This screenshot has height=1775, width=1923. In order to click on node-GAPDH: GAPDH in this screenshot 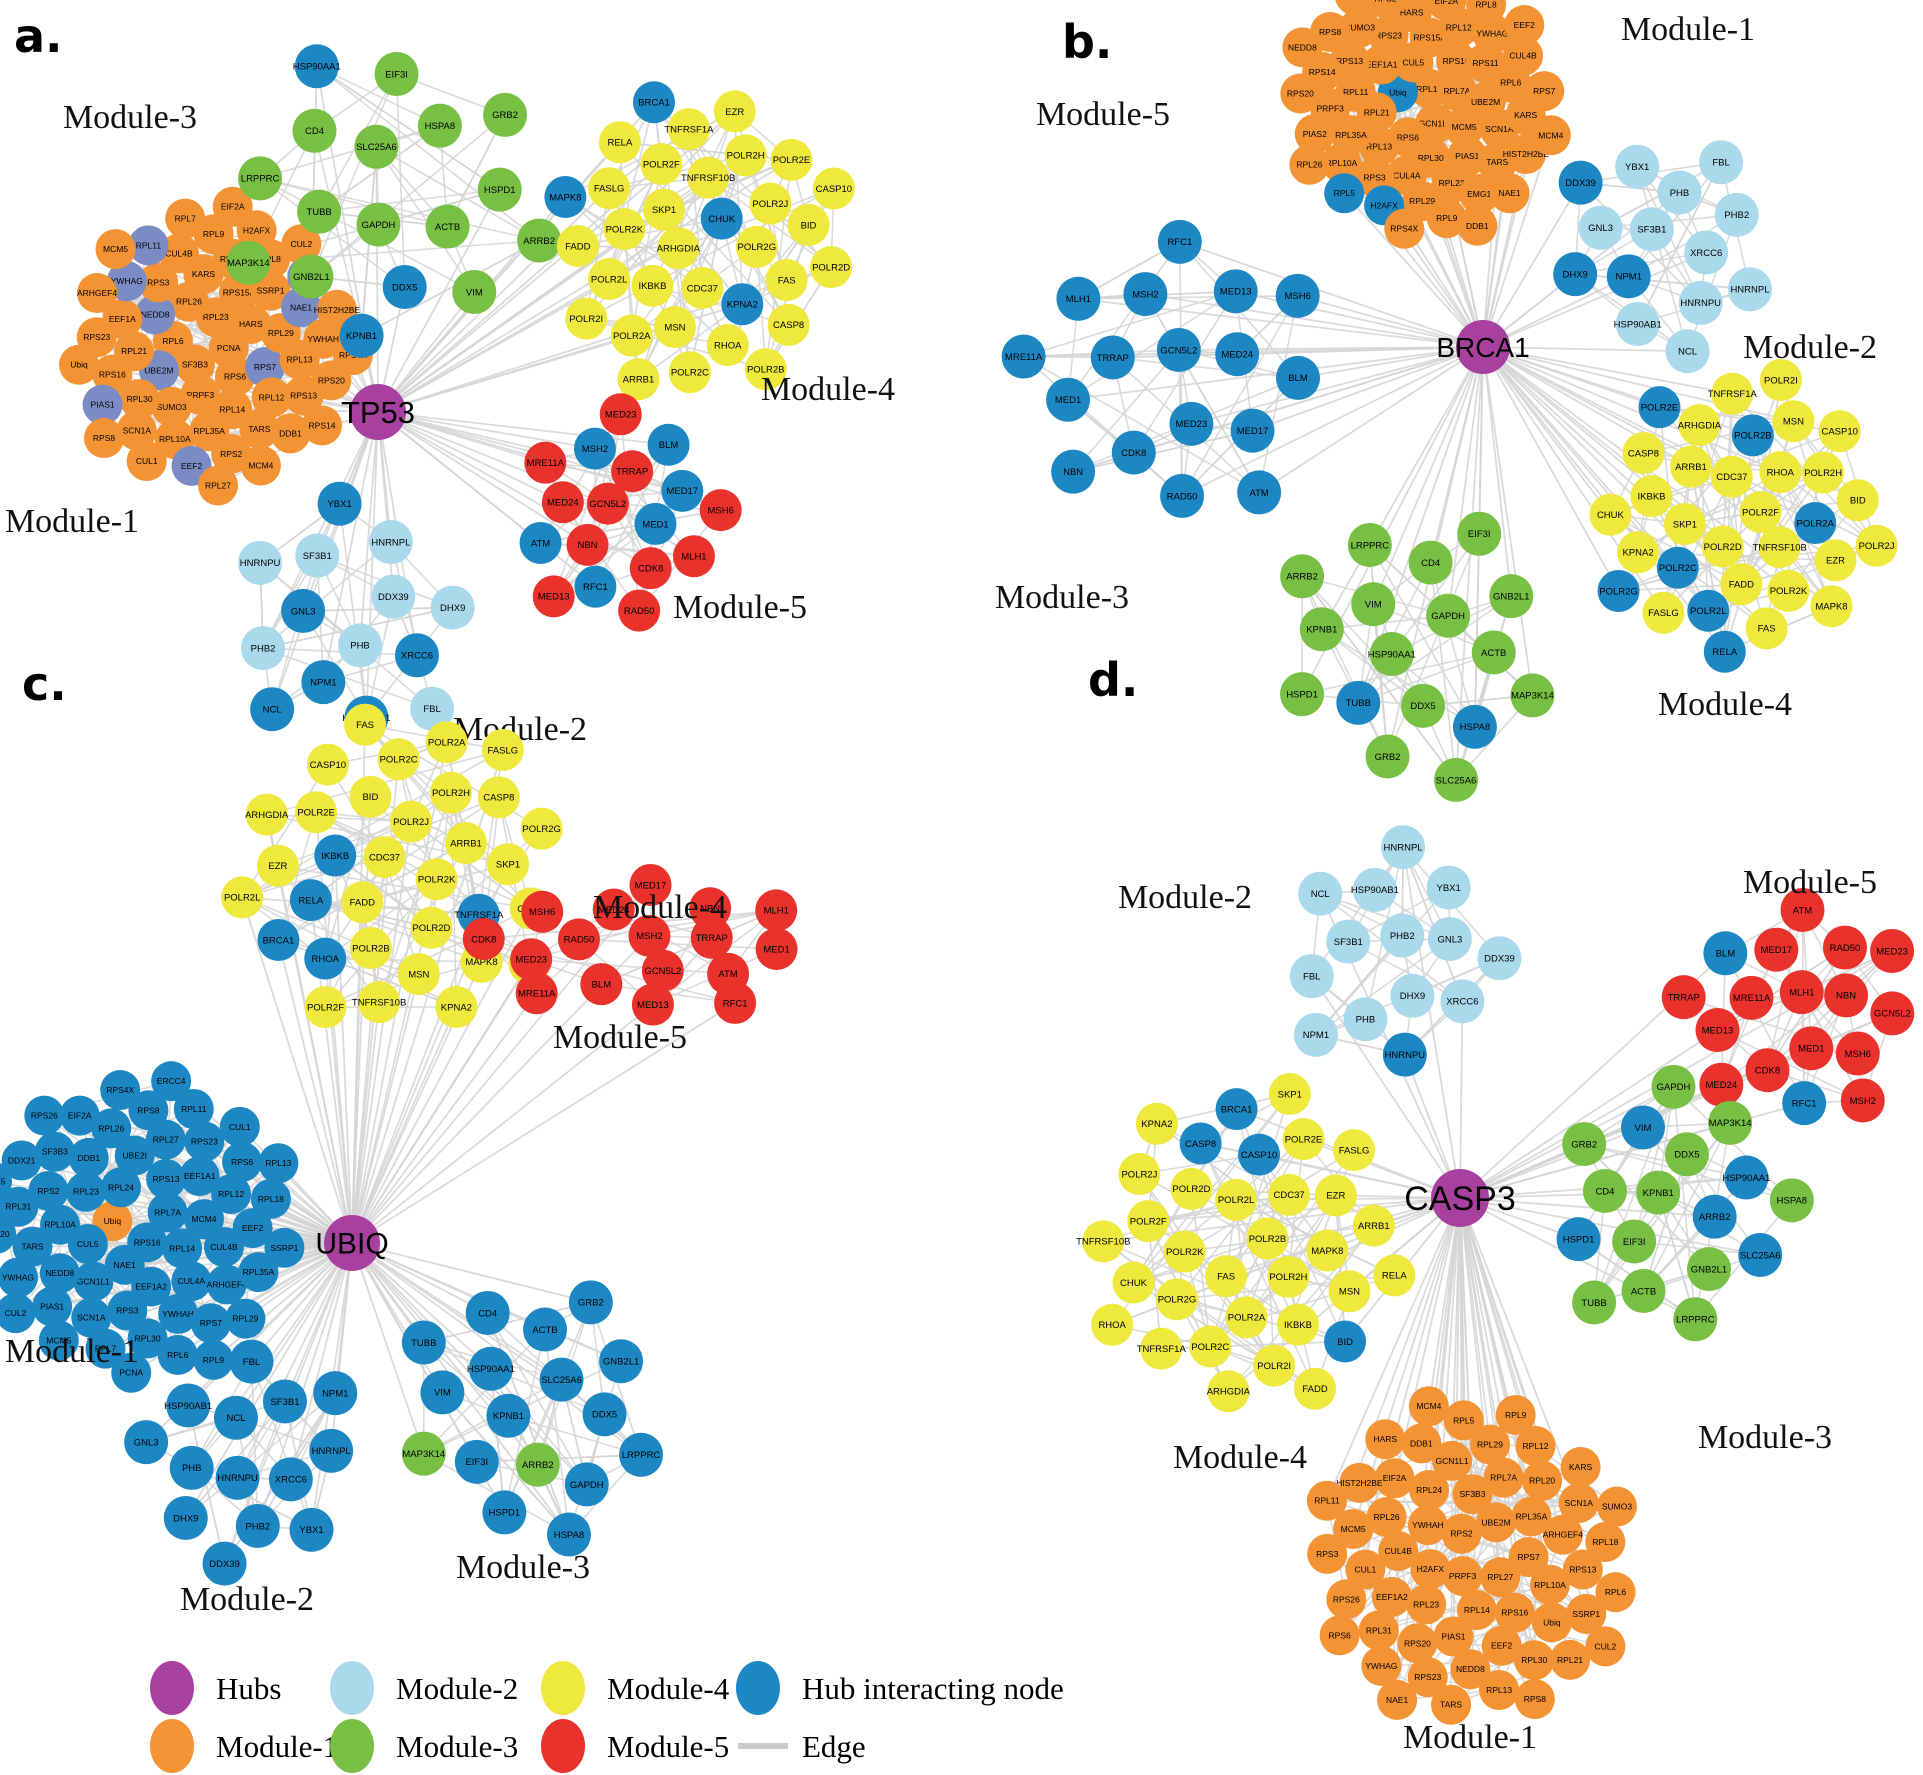, I will do `click(1448, 615)`.